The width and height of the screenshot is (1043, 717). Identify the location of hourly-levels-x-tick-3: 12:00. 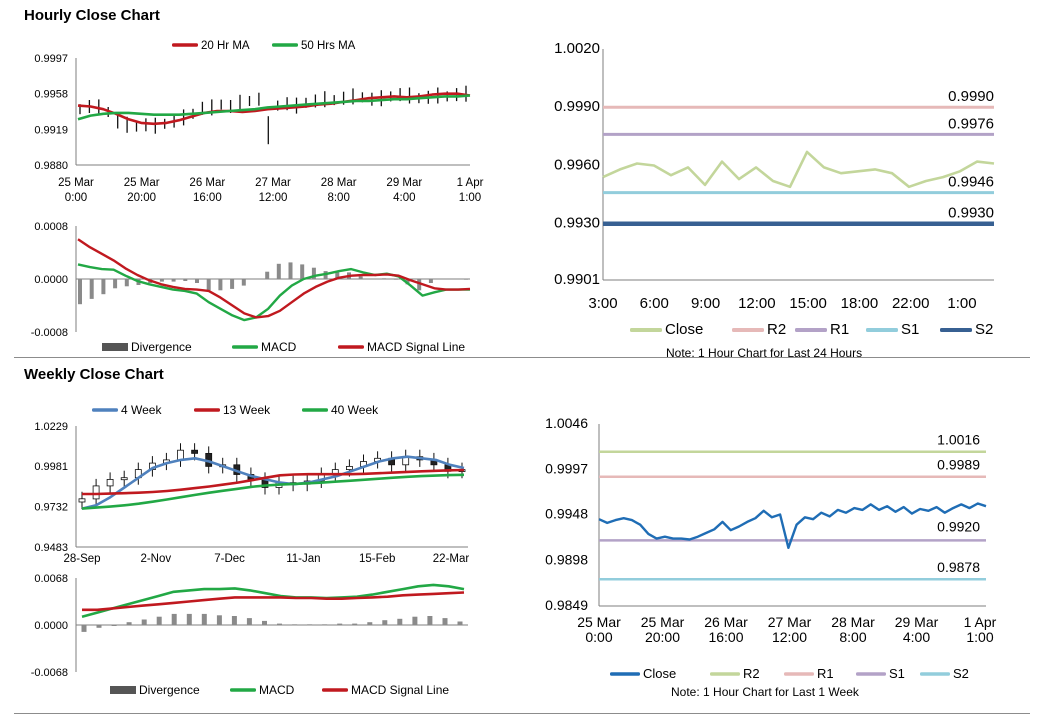
(757, 303).